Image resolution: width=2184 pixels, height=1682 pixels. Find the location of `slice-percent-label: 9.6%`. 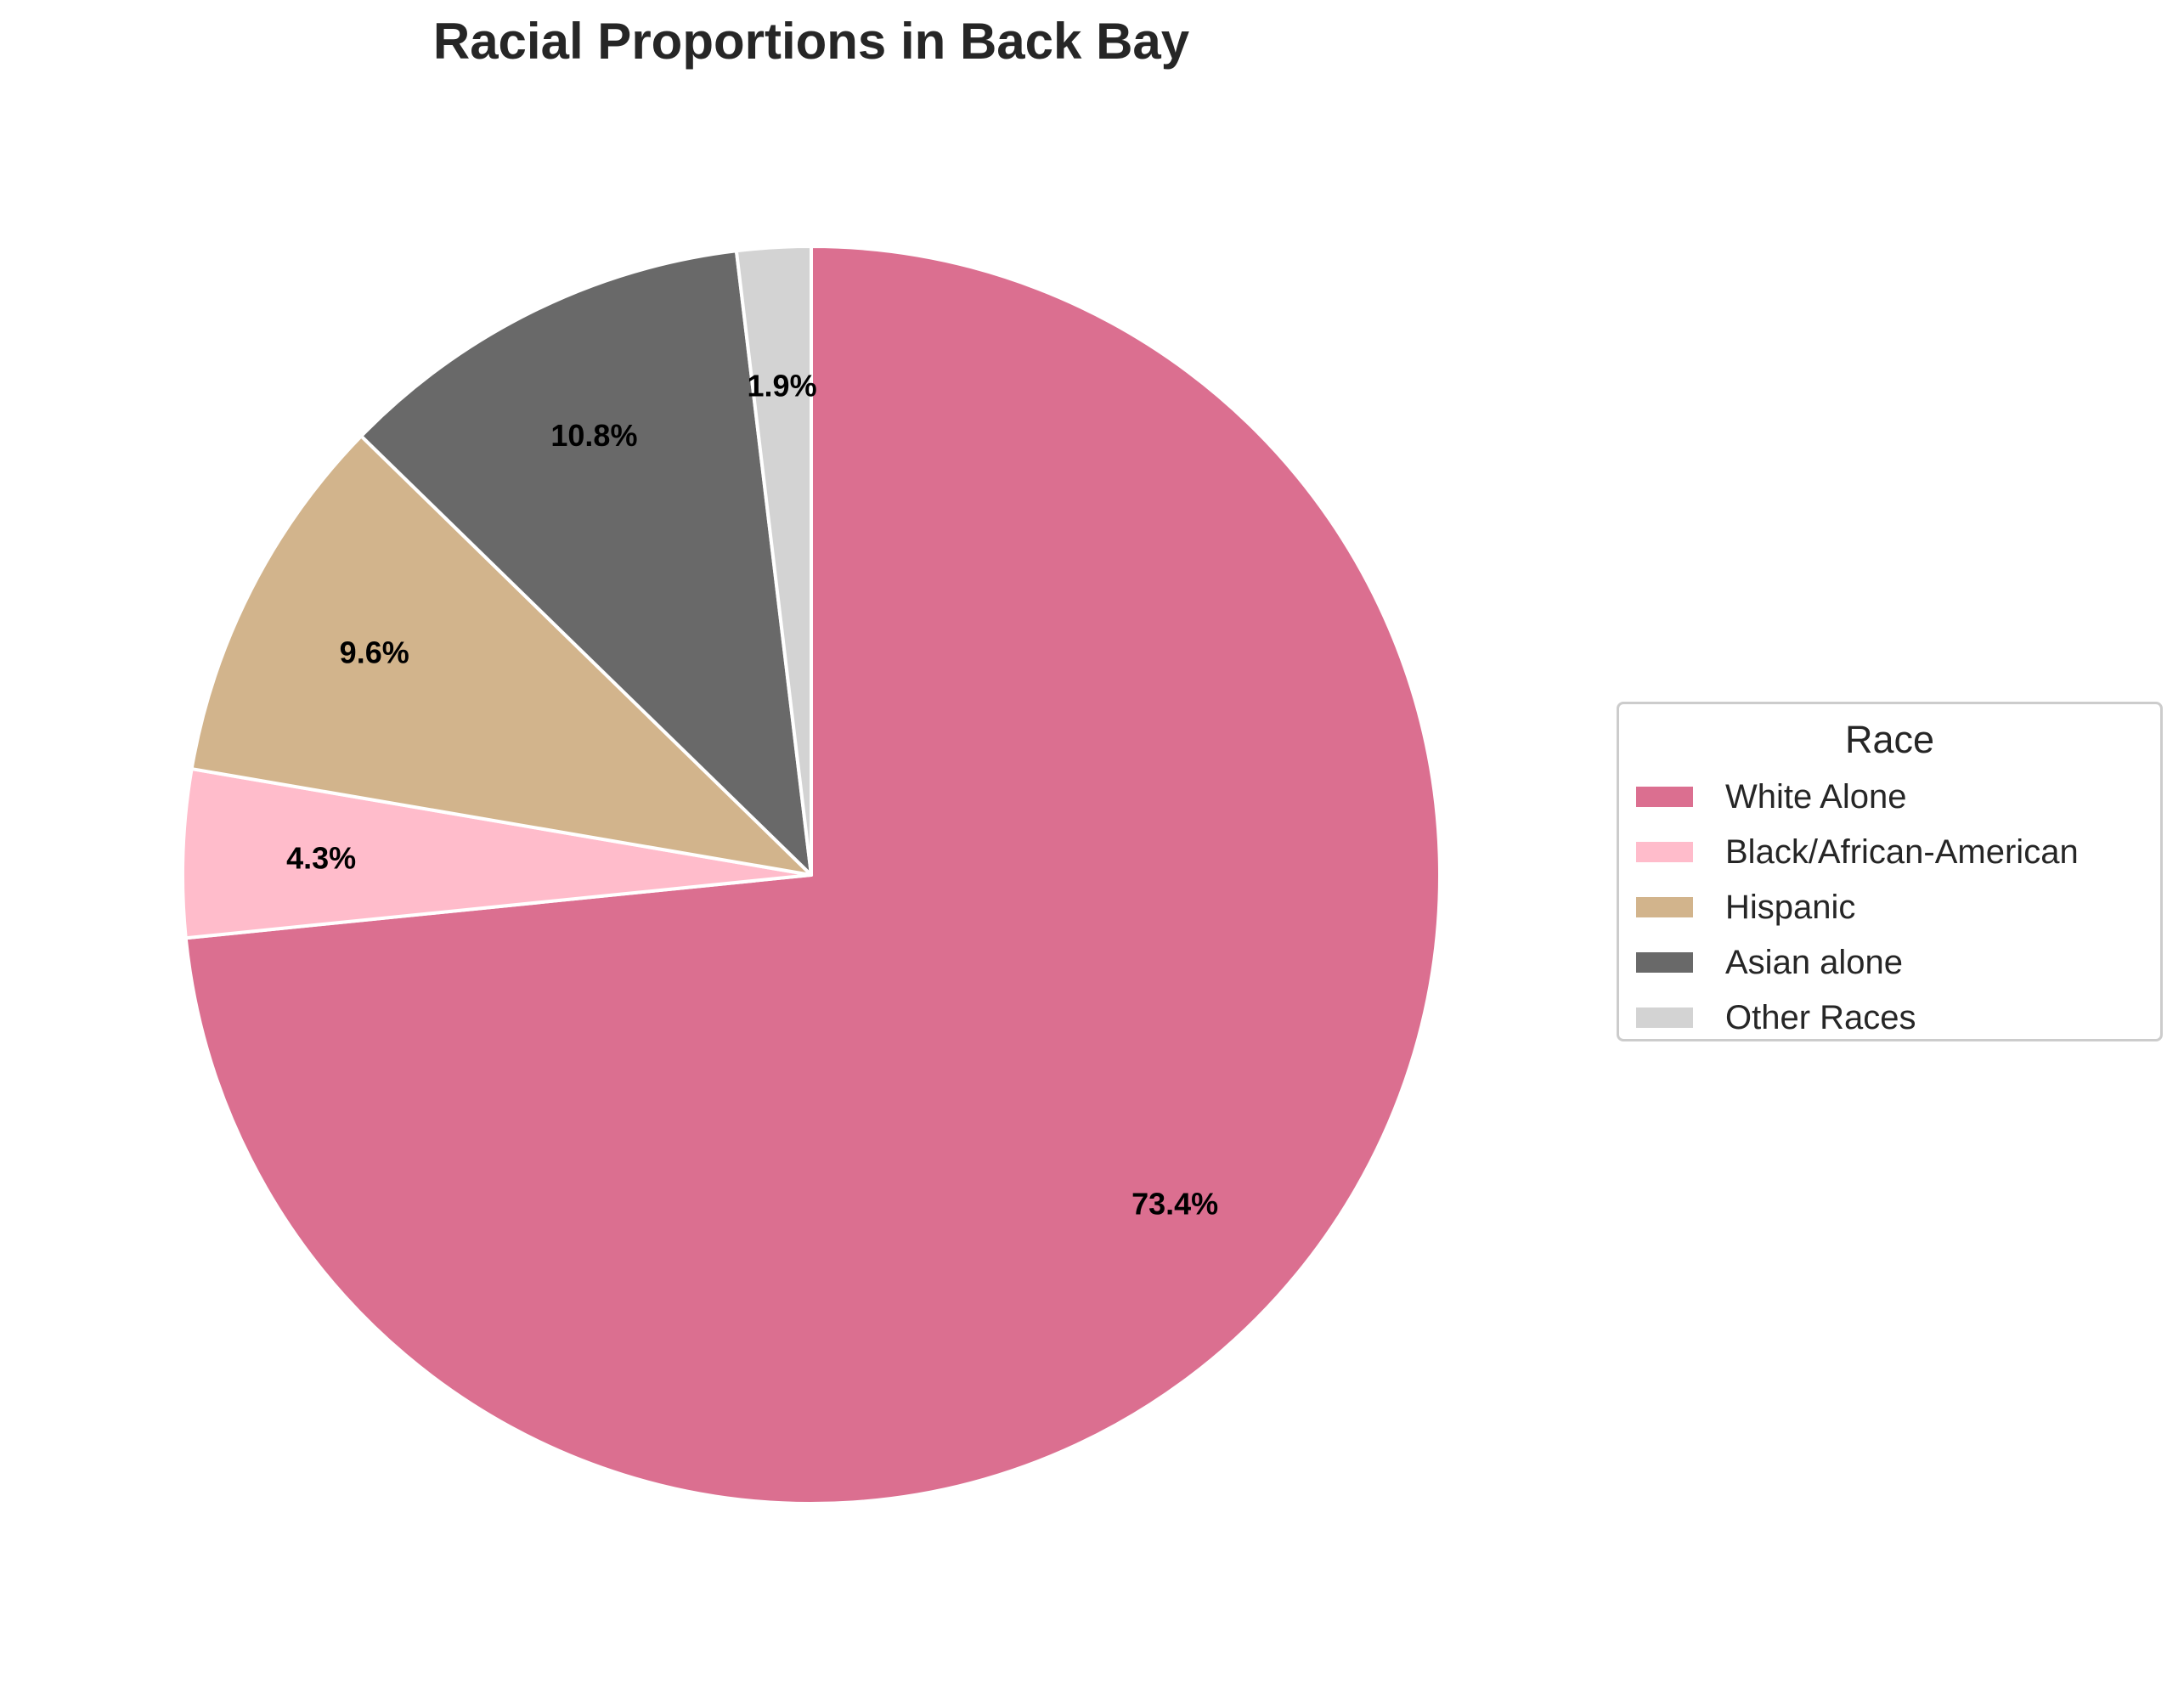

slice-percent-label: 9.6% is located at coordinates (375, 652).